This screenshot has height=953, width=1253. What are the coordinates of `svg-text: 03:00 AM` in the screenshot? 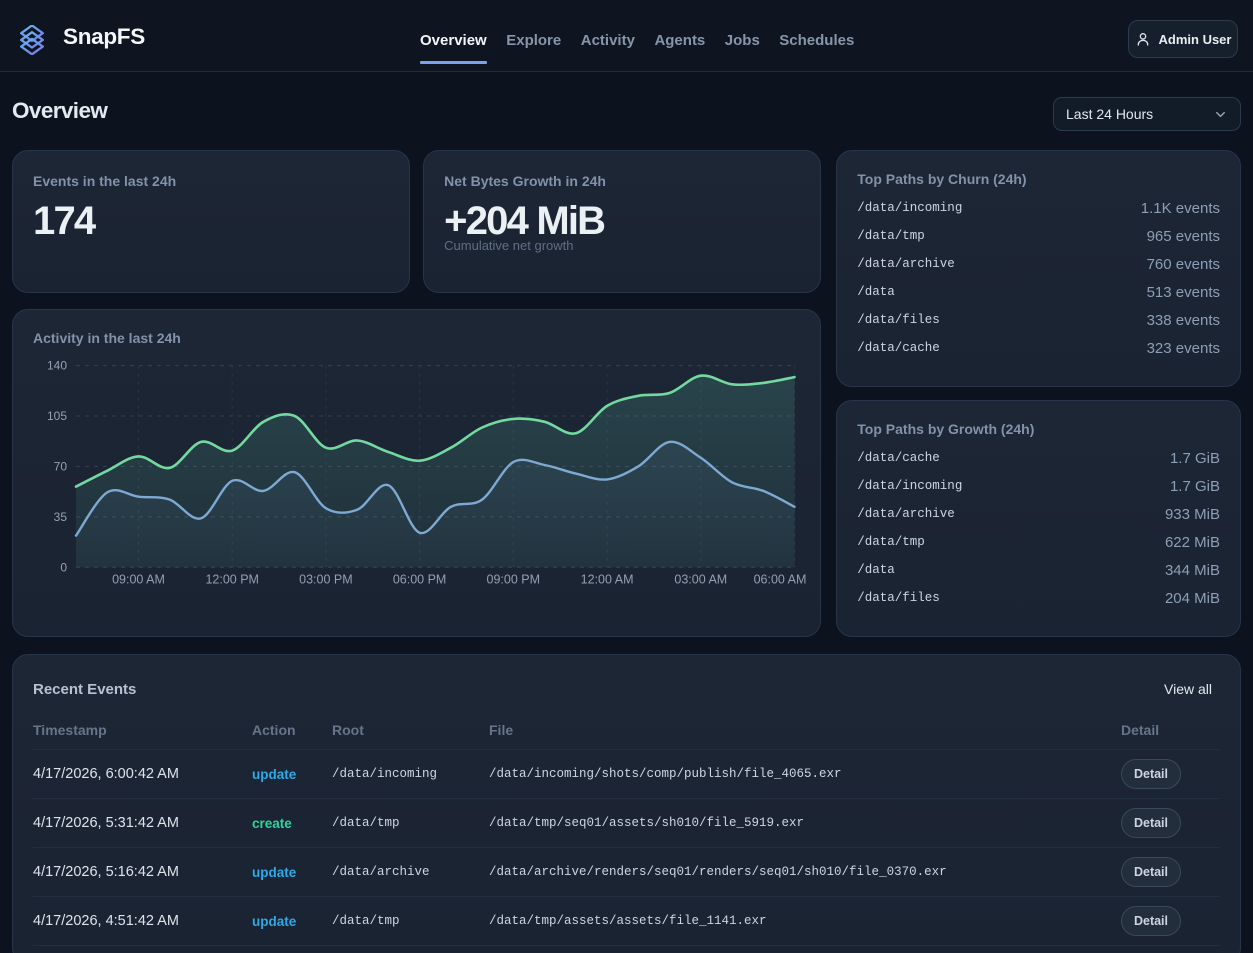 It's located at (700, 580).